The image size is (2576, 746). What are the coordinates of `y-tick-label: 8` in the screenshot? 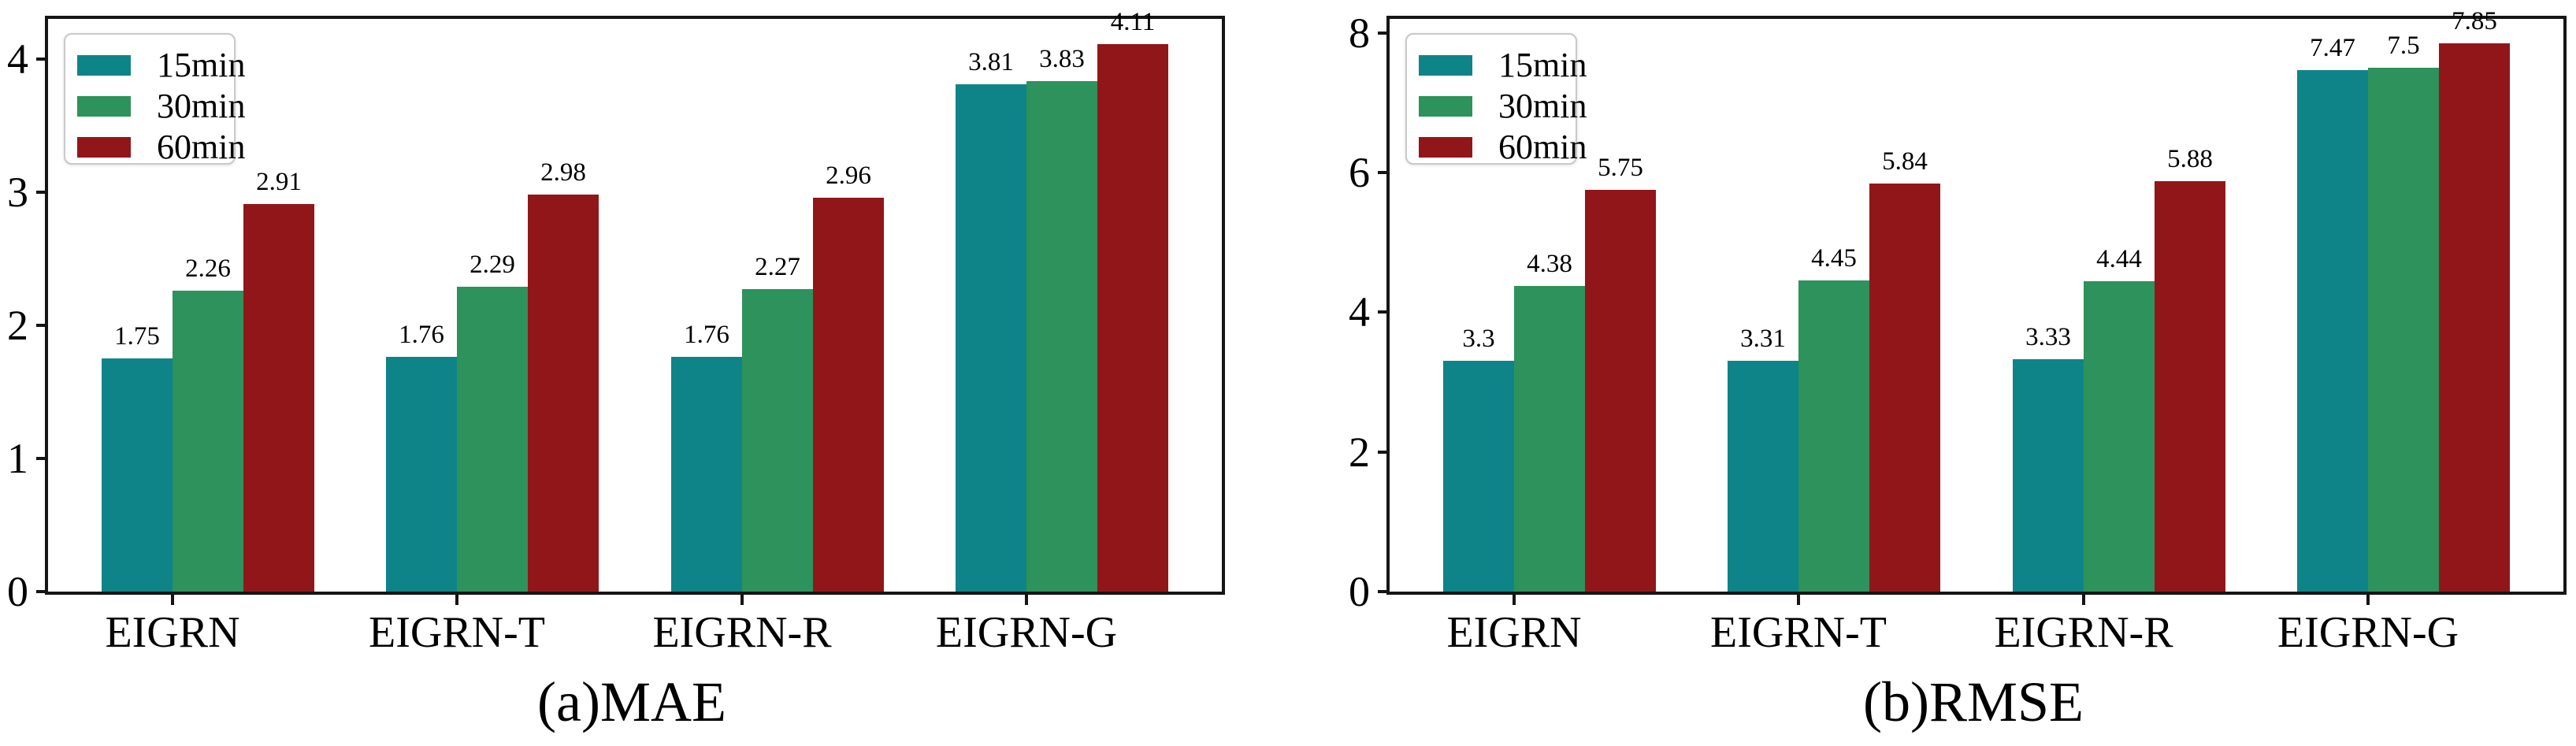 It's located at (1359, 33).